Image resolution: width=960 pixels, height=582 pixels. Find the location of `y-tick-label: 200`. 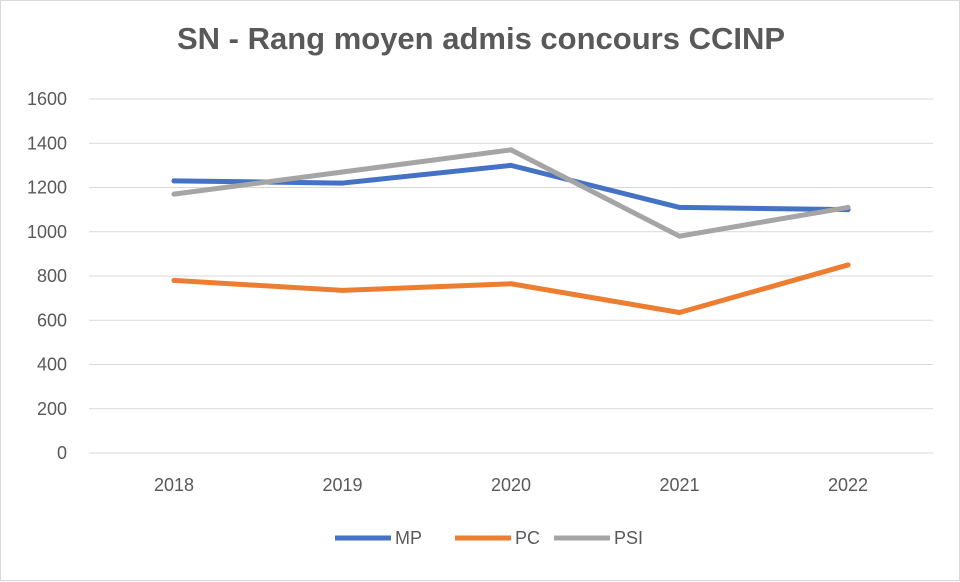

y-tick-label: 200 is located at coordinates (52, 409).